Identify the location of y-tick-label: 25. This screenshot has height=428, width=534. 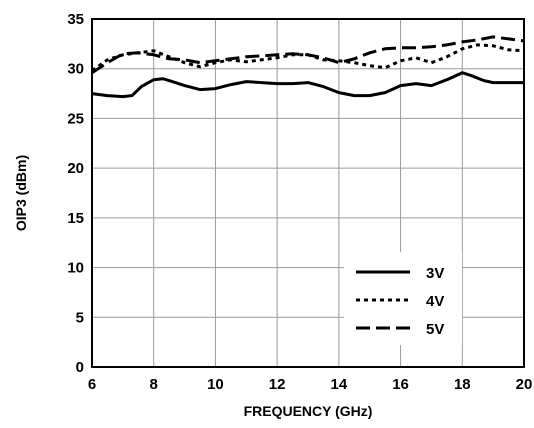
(75, 118).